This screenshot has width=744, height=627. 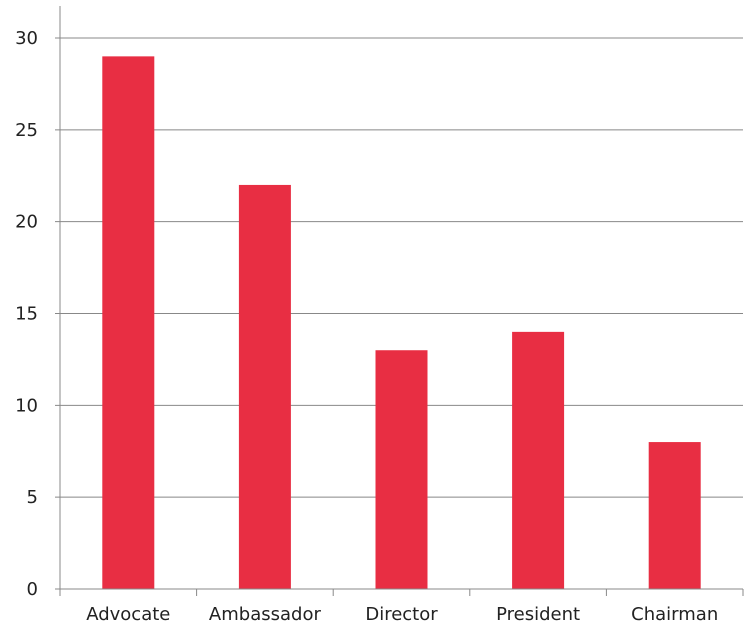 I want to click on bar-chairman, so click(x=674, y=515).